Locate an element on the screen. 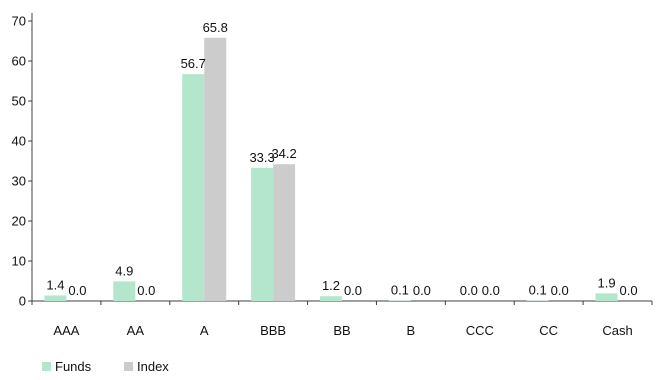 This screenshot has height=380, width=657. y-tick-label: 50 is located at coordinates (19, 101).